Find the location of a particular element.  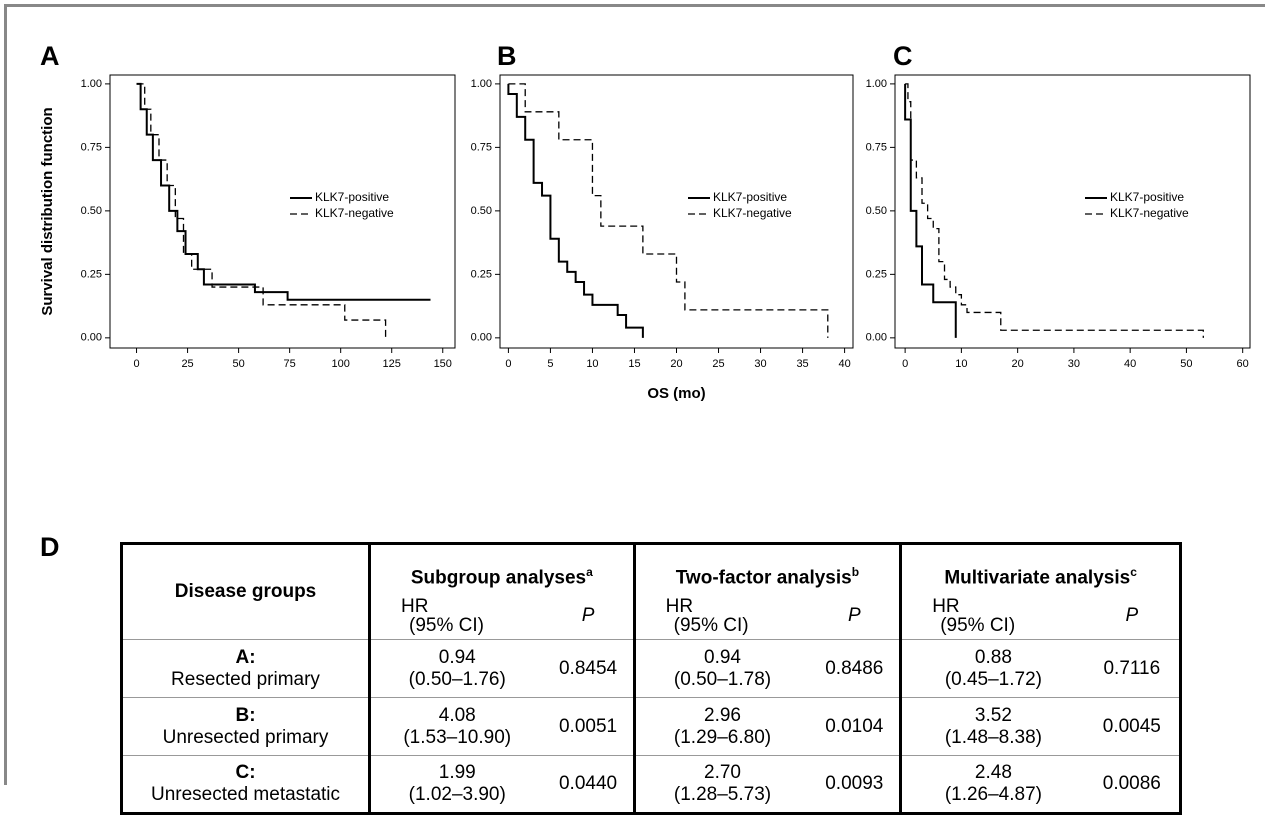

hr-cell: 2.96 (1.29–6.80) is located at coordinates (721, 727).